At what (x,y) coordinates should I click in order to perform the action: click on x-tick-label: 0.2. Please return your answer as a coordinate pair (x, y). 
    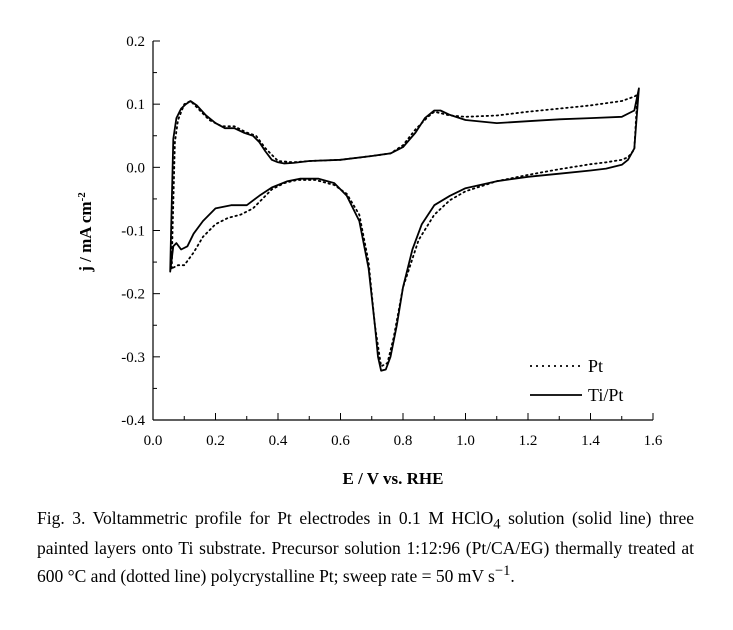
    Looking at the image, I should click on (215, 441).